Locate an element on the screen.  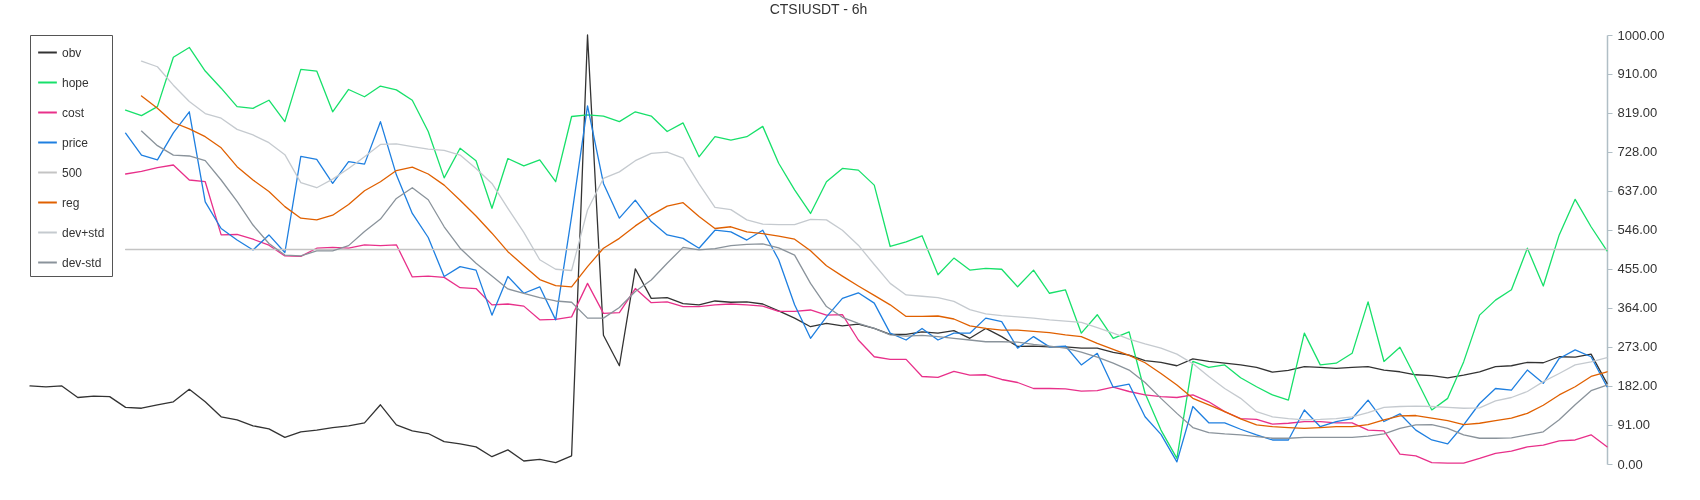
y-tick-label: 455.00 is located at coordinates (1637, 269).